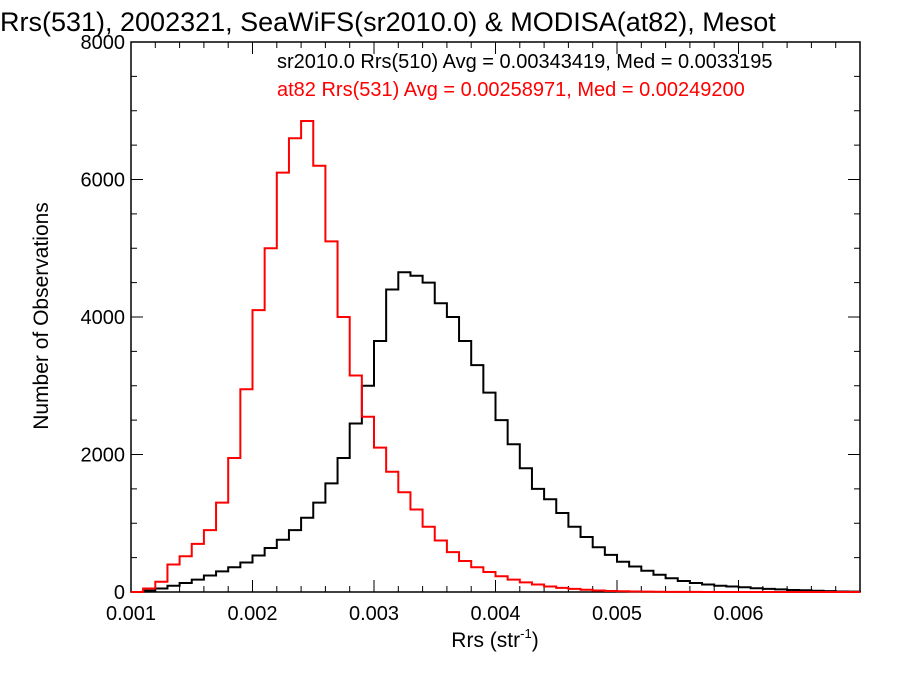  What do you see at coordinates (495, 614) in the screenshot?
I see `x-tick-label: 0.004` at bounding box center [495, 614].